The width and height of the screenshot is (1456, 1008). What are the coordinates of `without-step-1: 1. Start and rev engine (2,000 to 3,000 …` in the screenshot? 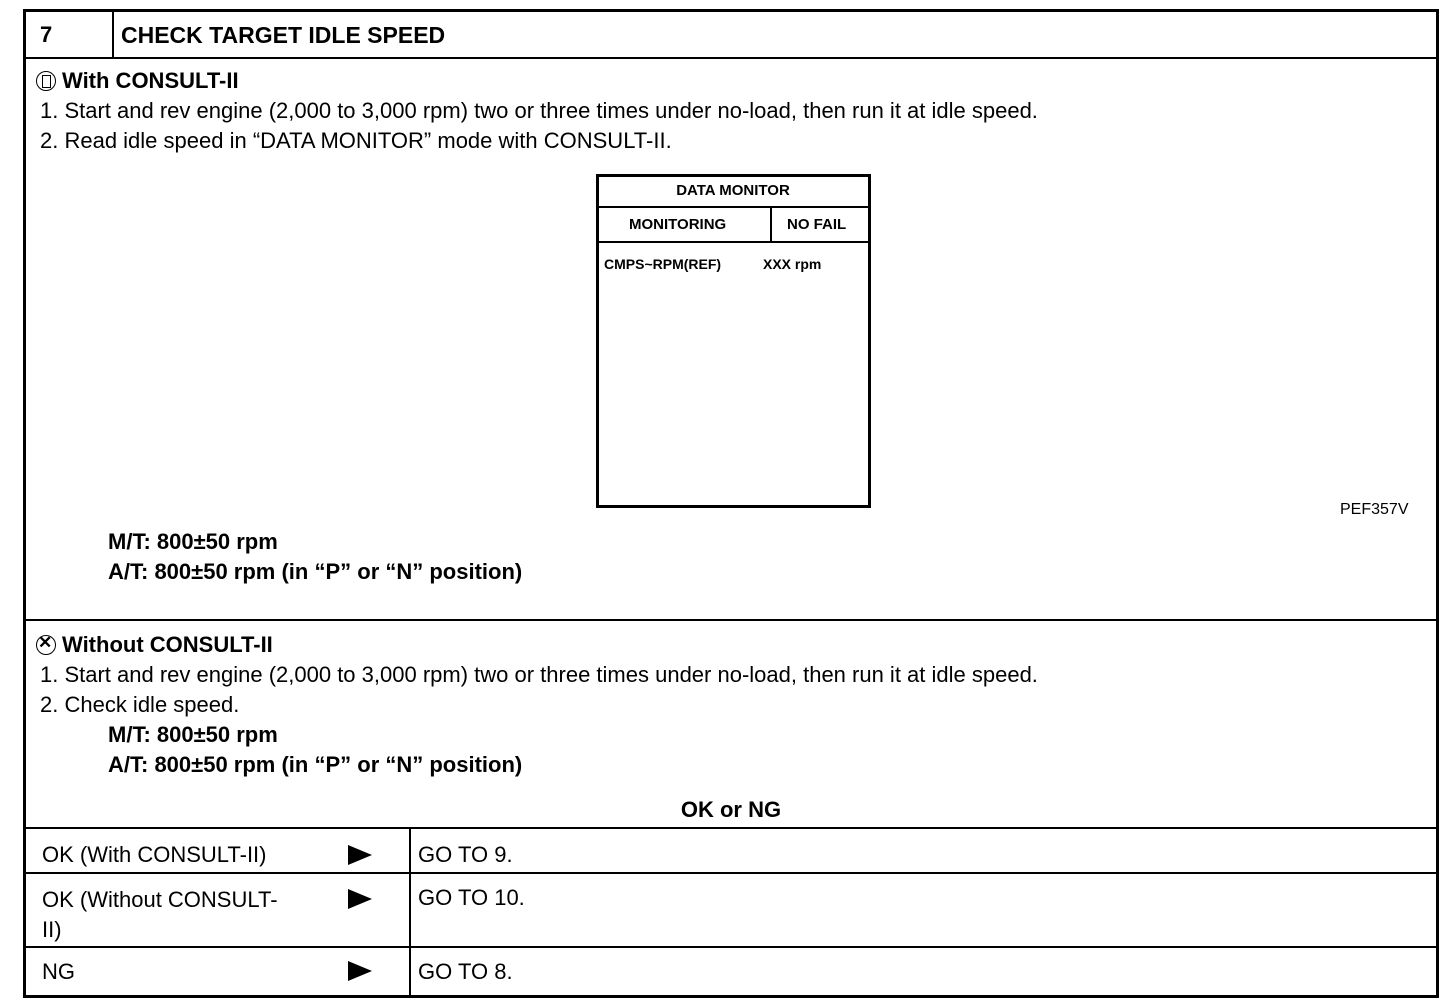 It's located at (539, 674).